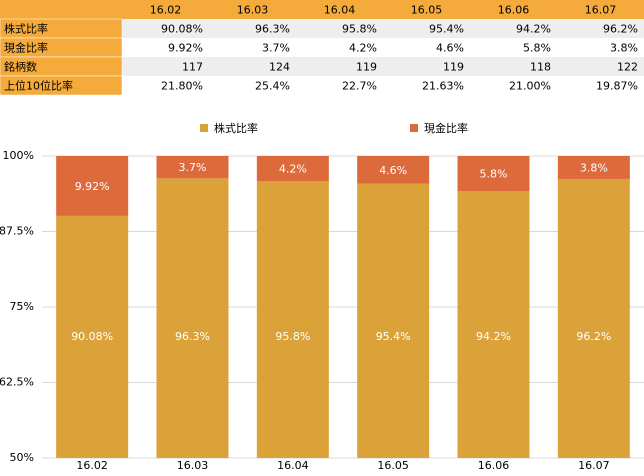  I want to click on row-label-bg, so click(61, 85).